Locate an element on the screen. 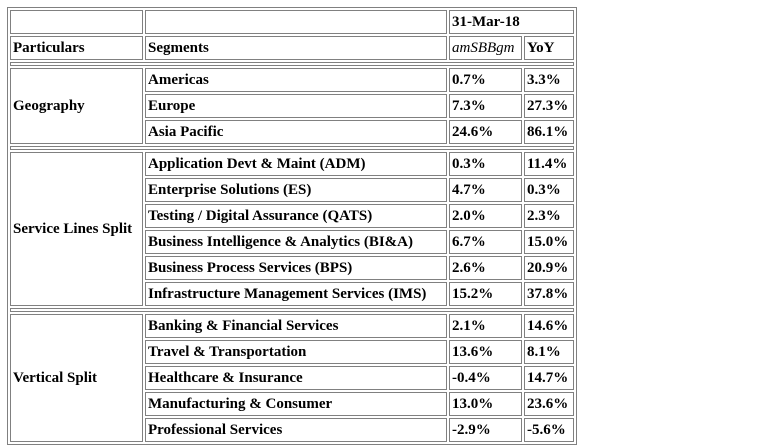 The image size is (764, 445). table-row: Healthcare & Insurance -0.4% 14.7% is located at coordinates (292, 378).